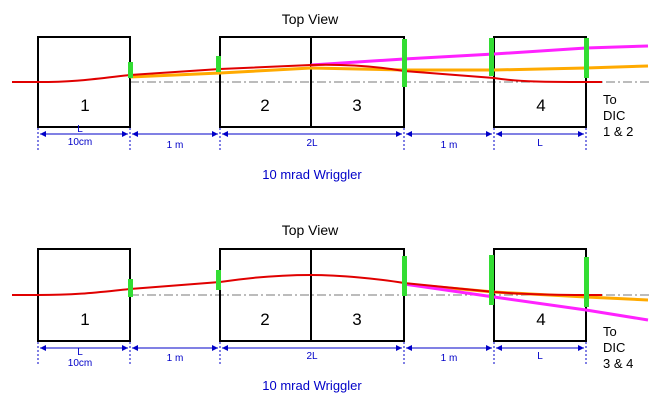 This screenshot has width=657, height=403. I want to click on destination-line-3: 1 & 2, so click(618, 131).